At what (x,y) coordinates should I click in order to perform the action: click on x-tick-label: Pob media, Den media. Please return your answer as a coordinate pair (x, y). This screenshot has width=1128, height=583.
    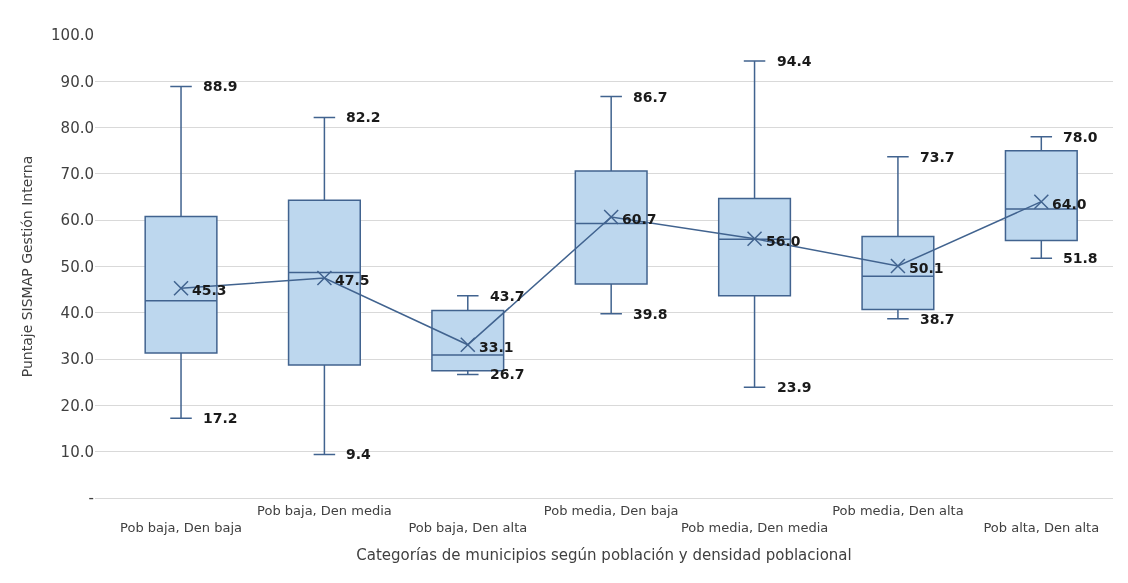
    Looking at the image, I should click on (754, 527).